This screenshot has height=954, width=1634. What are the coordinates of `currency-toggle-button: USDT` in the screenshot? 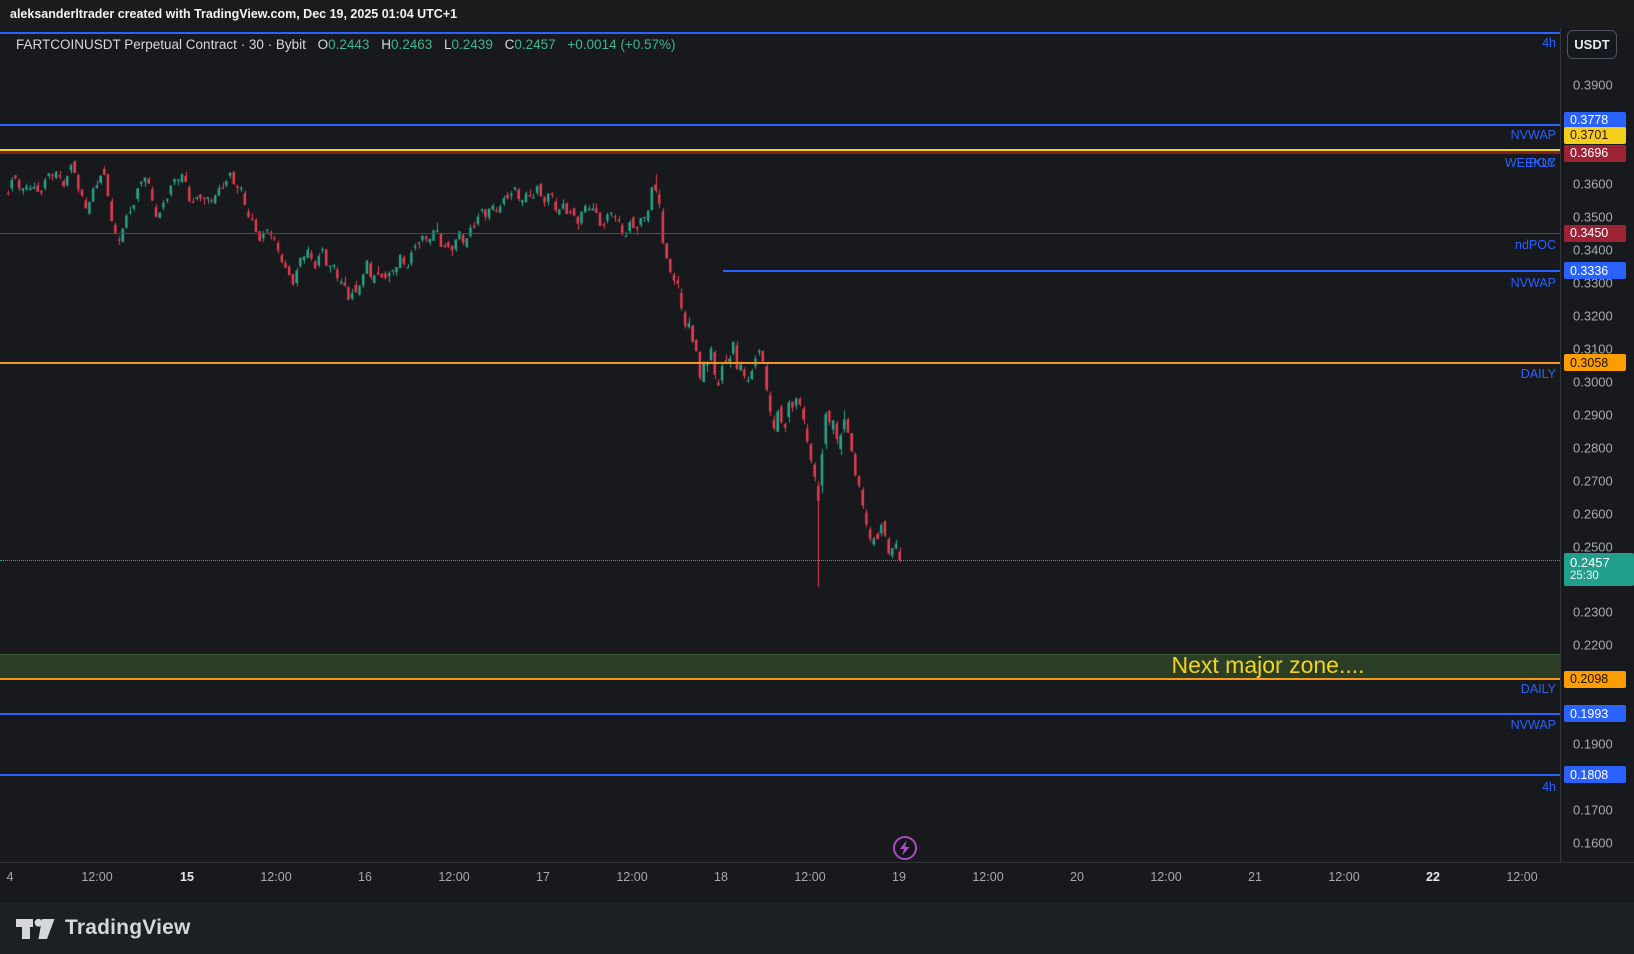 It's located at (1592, 44).